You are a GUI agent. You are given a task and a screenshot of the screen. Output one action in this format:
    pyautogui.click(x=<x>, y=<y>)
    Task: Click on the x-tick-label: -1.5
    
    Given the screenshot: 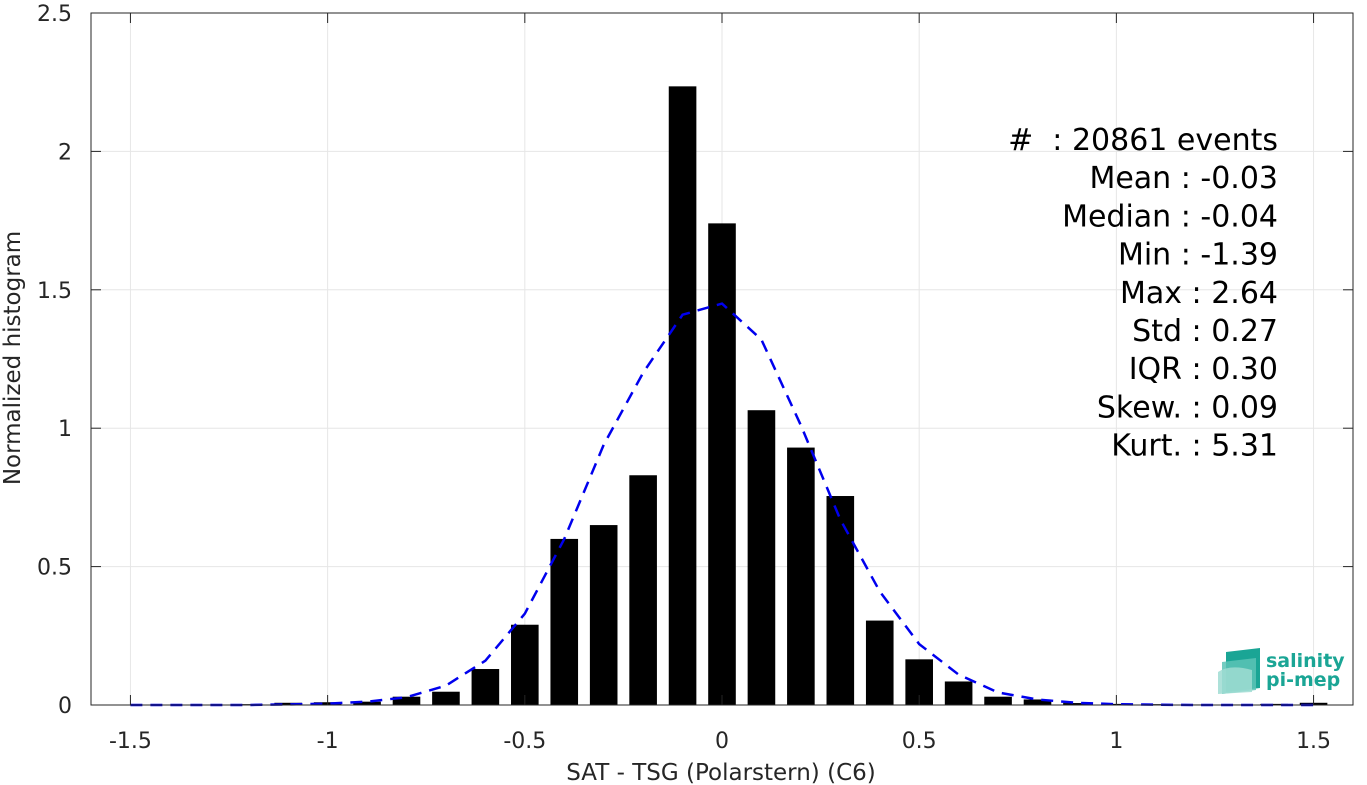 What is the action you would take?
    pyautogui.click(x=130, y=741)
    